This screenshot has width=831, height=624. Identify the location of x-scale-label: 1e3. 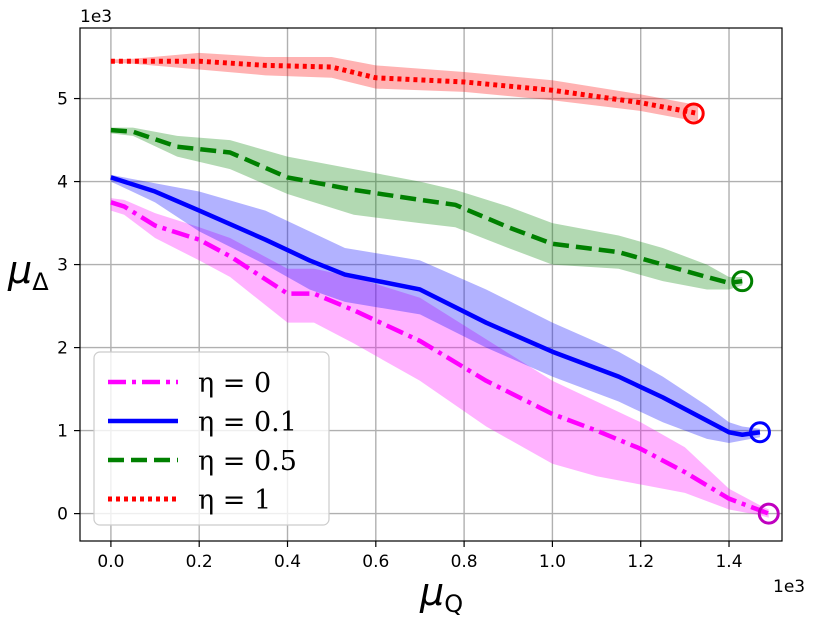
(789, 587).